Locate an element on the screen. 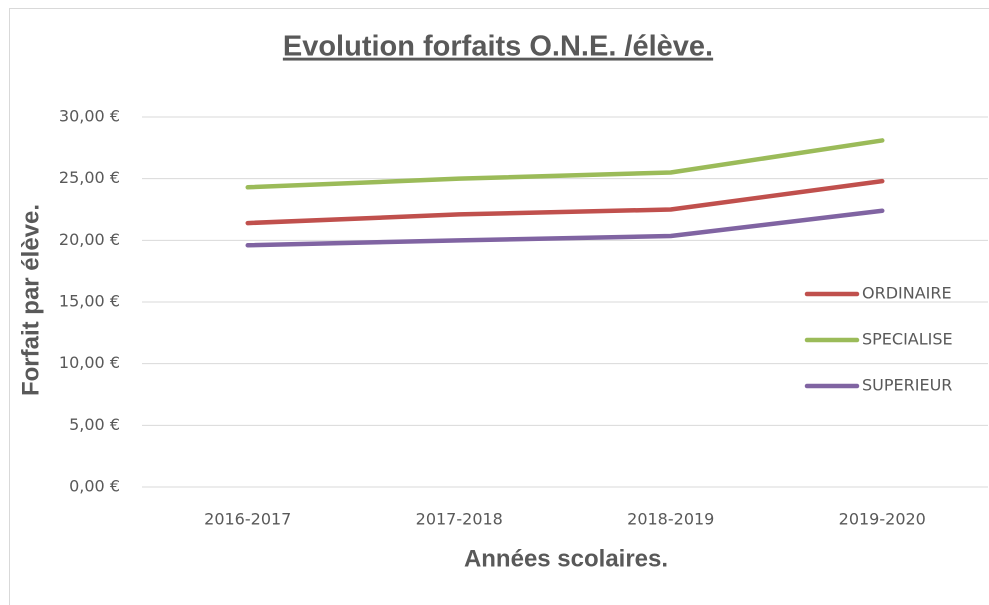 The width and height of the screenshot is (989, 605). y-tick-label: 25,00 € is located at coordinates (89, 177).